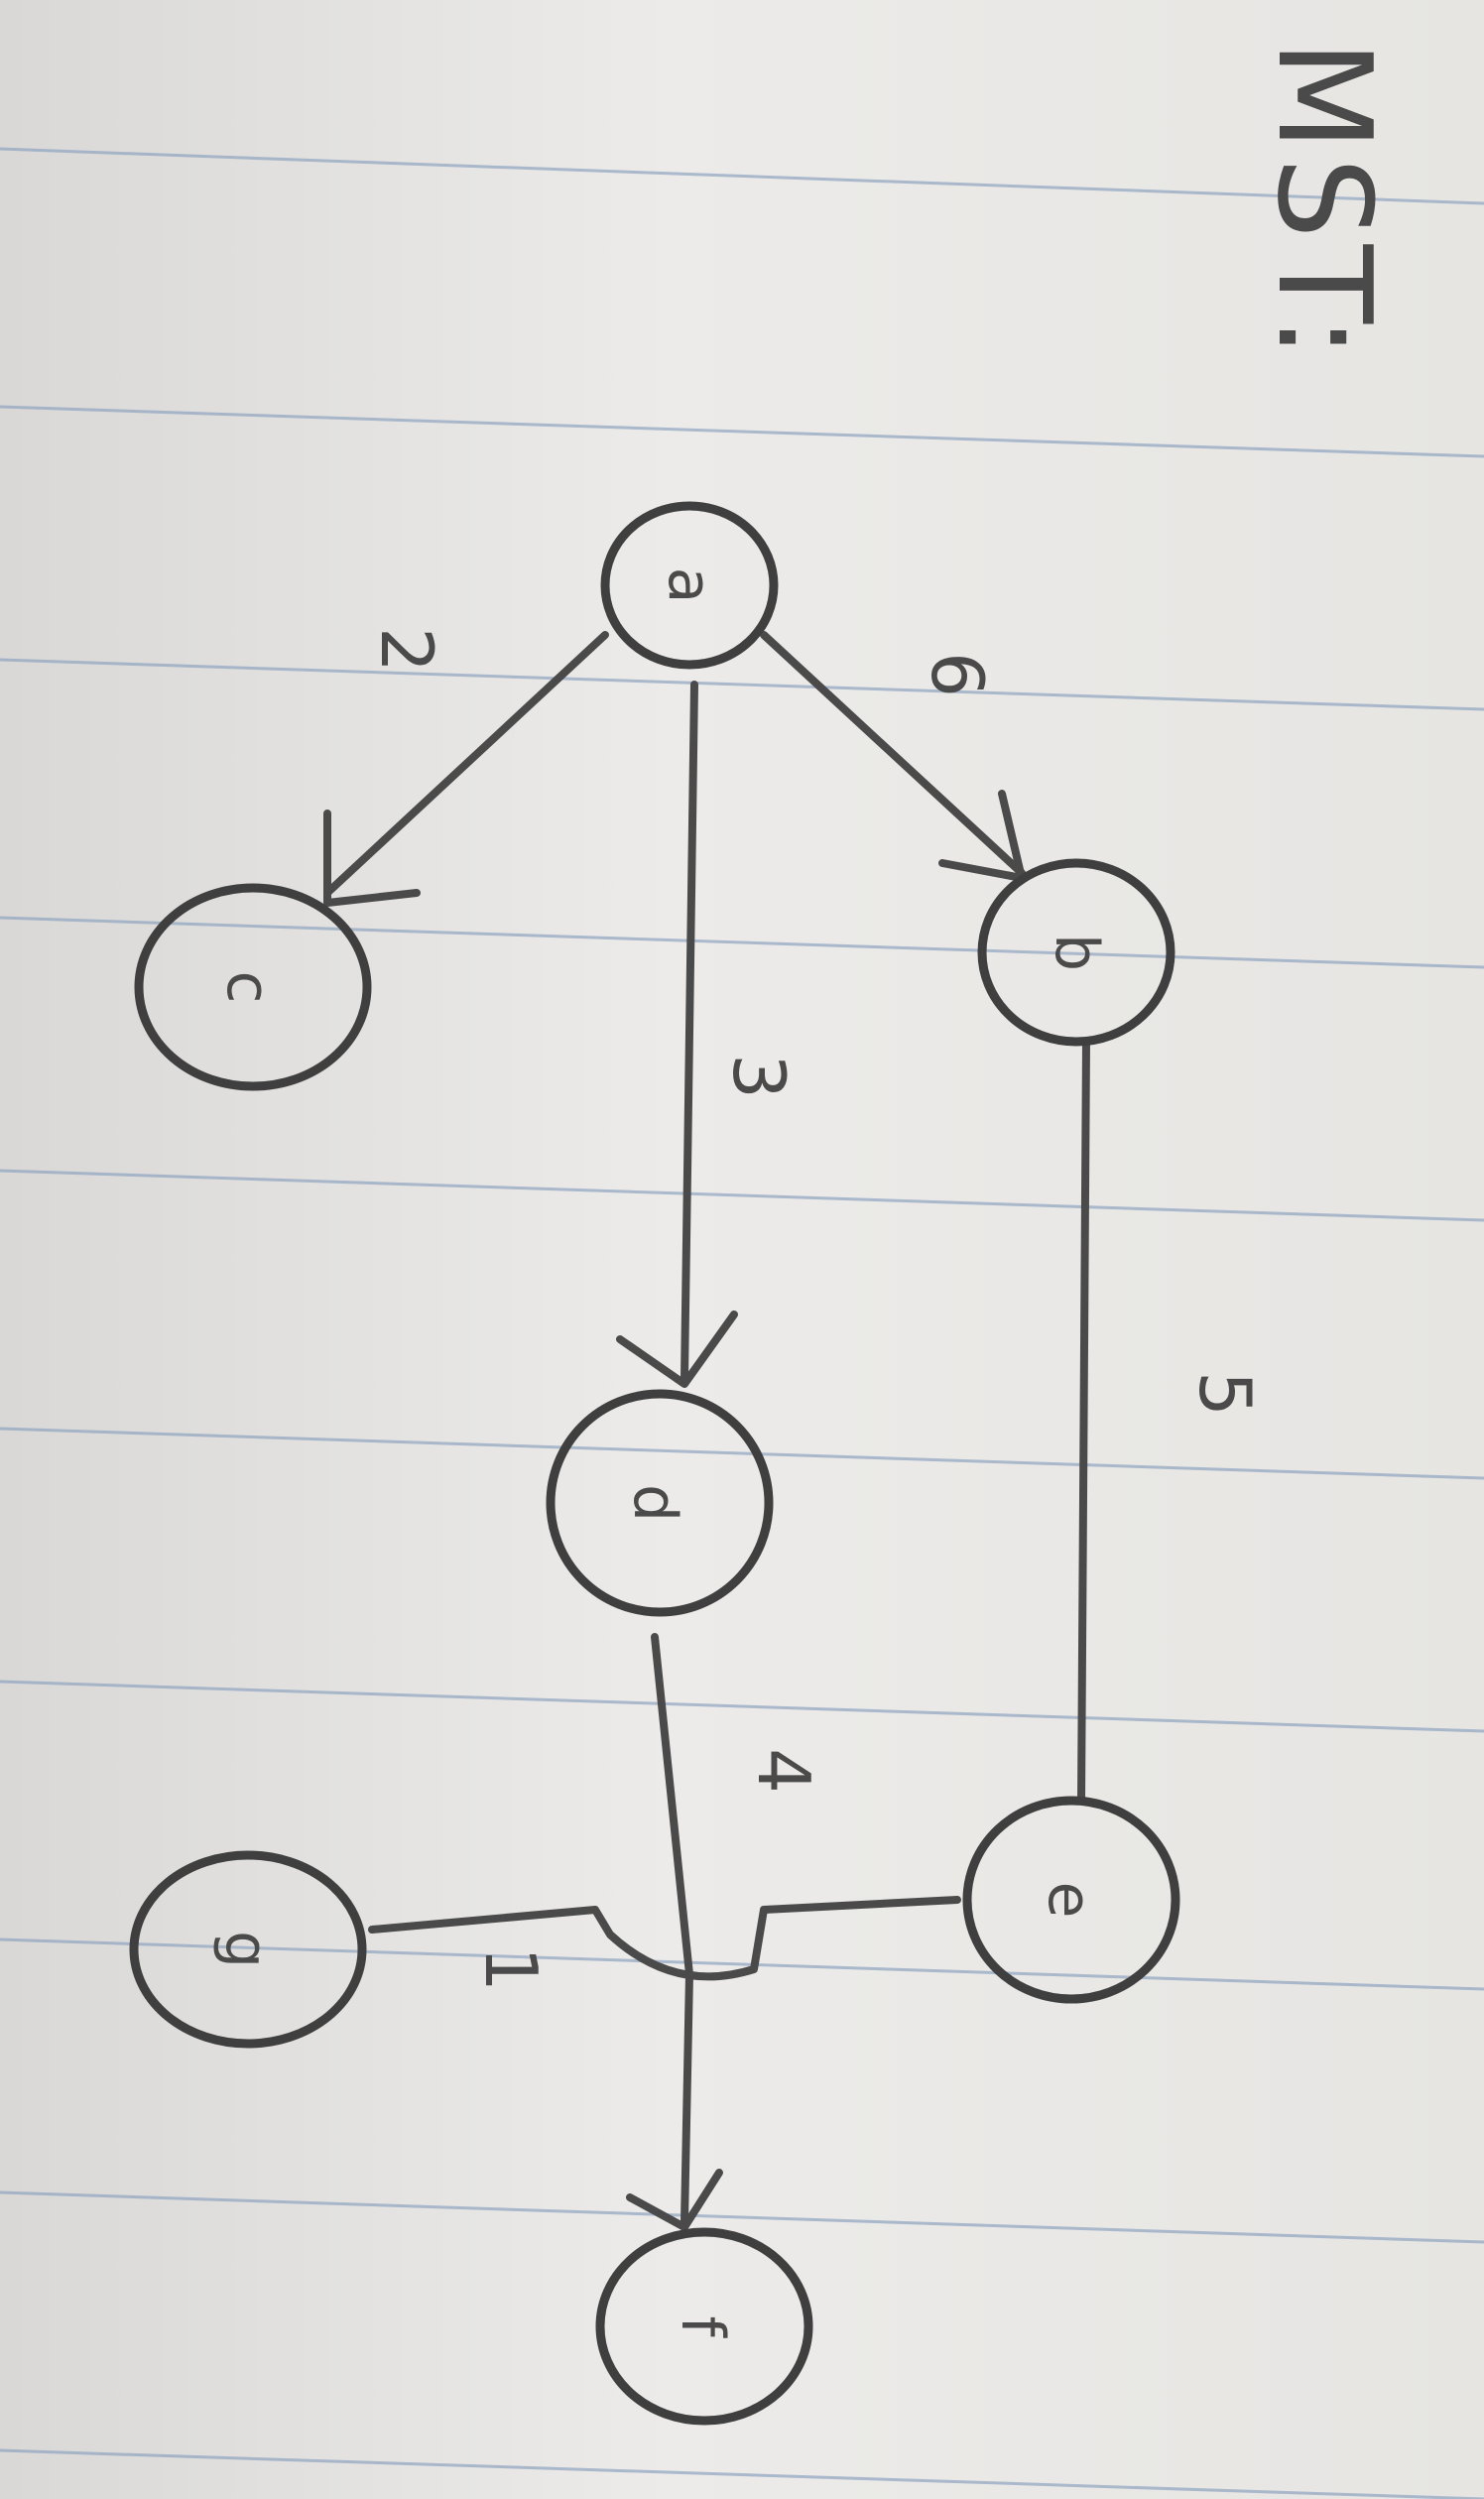 The width and height of the screenshot is (1484, 2499). What do you see at coordinates (511, 1969) in the screenshot?
I see `edge-weight-g-e: 1` at bounding box center [511, 1969].